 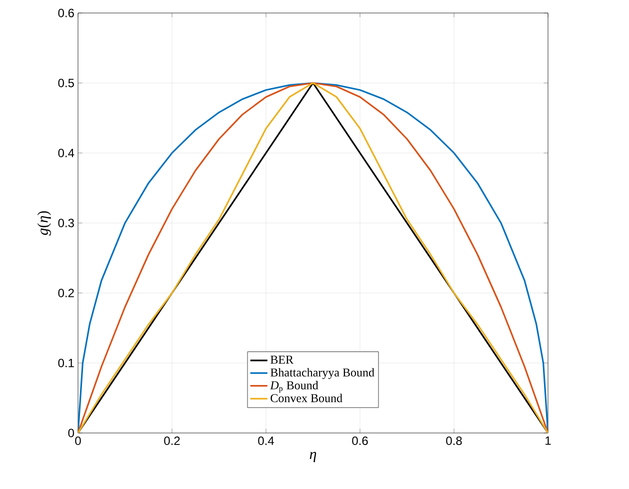 What do you see at coordinates (360, 441) in the screenshot?
I see `x-tick-label: 0.6` at bounding box center [360, 441].